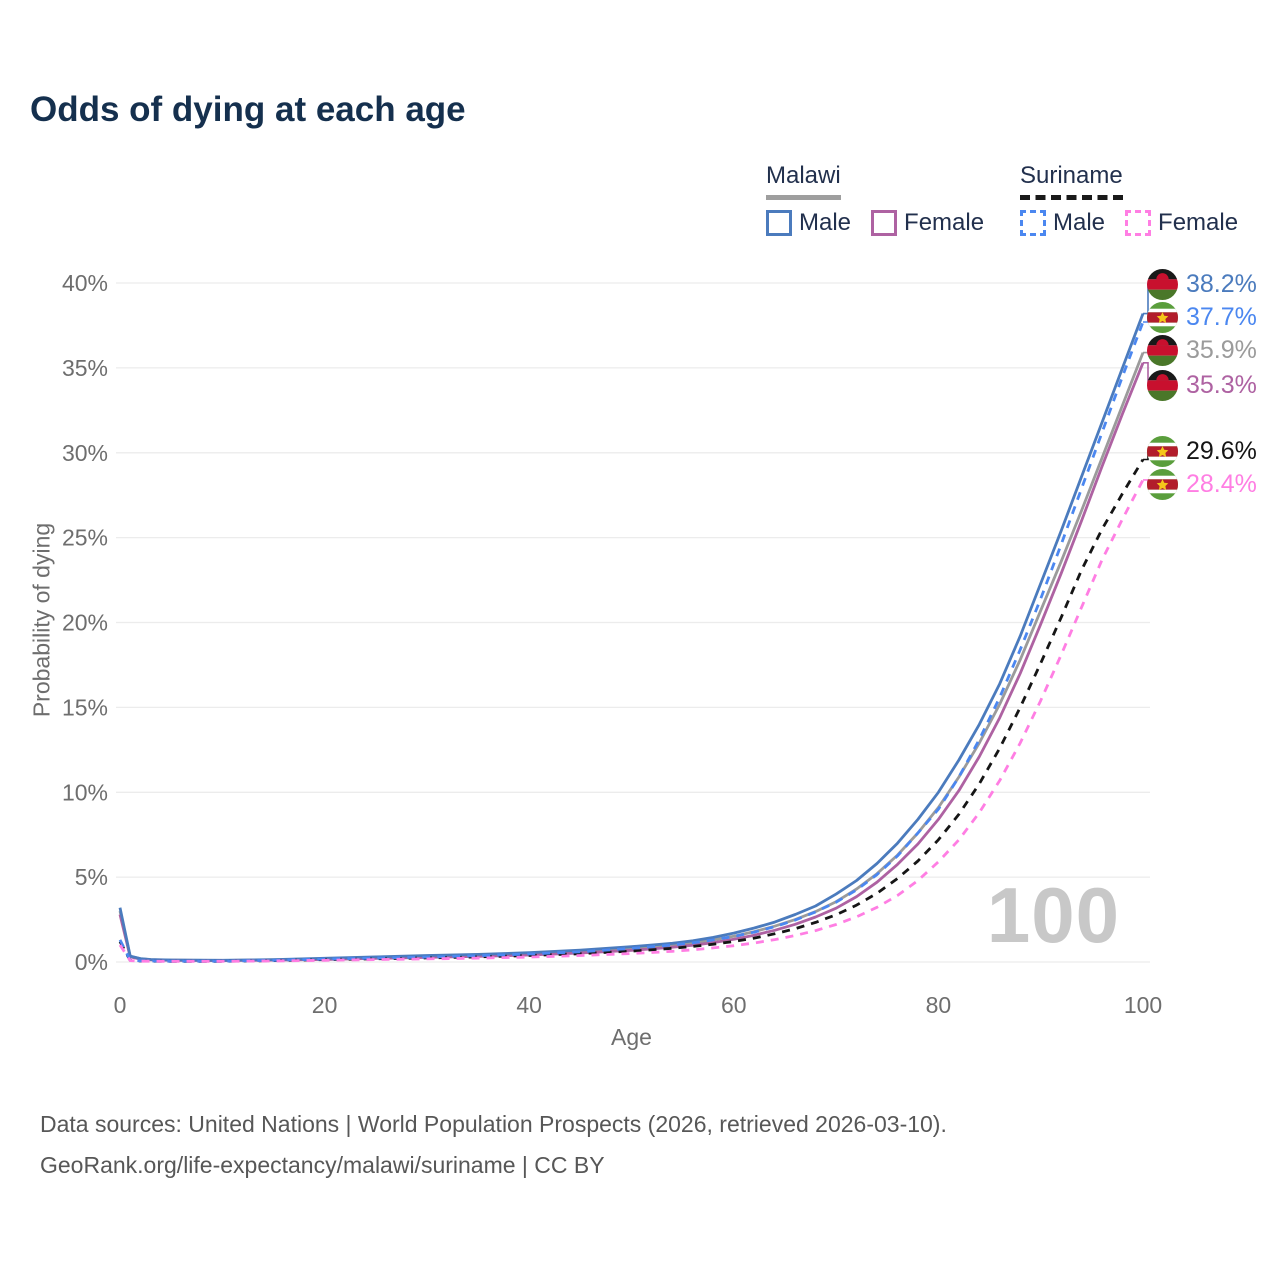 The height and width of the screenshot is (1280, 1280). What do you see at coordinates (85, 368) in the screenshot?
I see `y-tick-label: 35%` at bounding box center [85, 368].